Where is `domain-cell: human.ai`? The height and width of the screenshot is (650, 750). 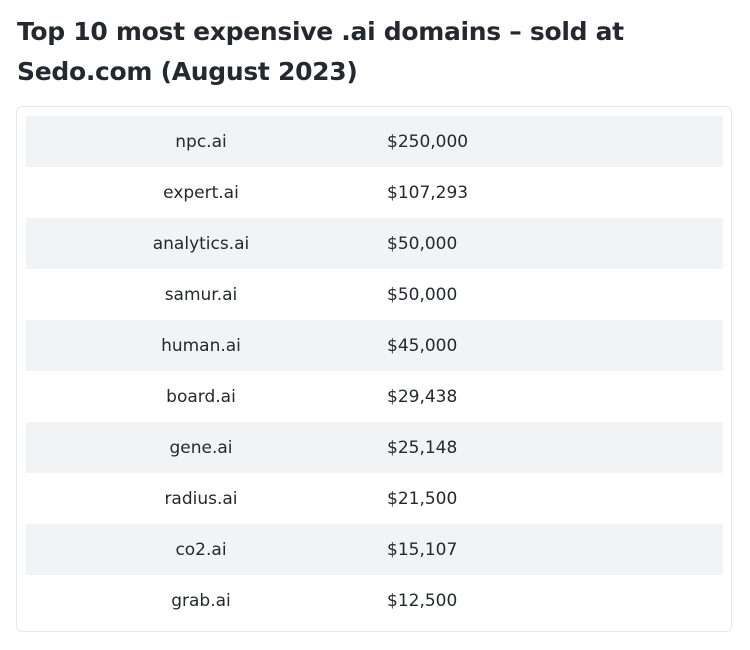 domain-cell: human.ai is located at coordinates (201, 345).